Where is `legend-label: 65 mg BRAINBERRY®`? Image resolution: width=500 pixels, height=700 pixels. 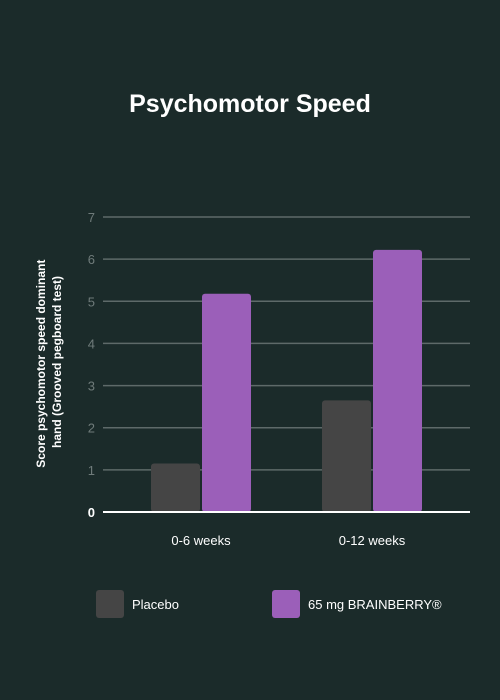
legend-label: 65 mg BRAINBERRY® is located at coordinates (375, 604).